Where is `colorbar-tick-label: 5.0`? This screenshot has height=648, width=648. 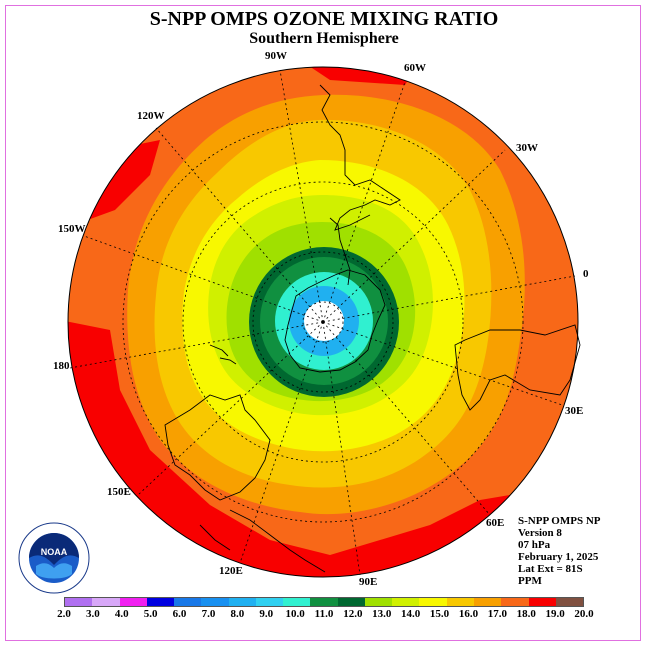 colorbar-tick-label: 5.0 is located at coordinates (150, 614).